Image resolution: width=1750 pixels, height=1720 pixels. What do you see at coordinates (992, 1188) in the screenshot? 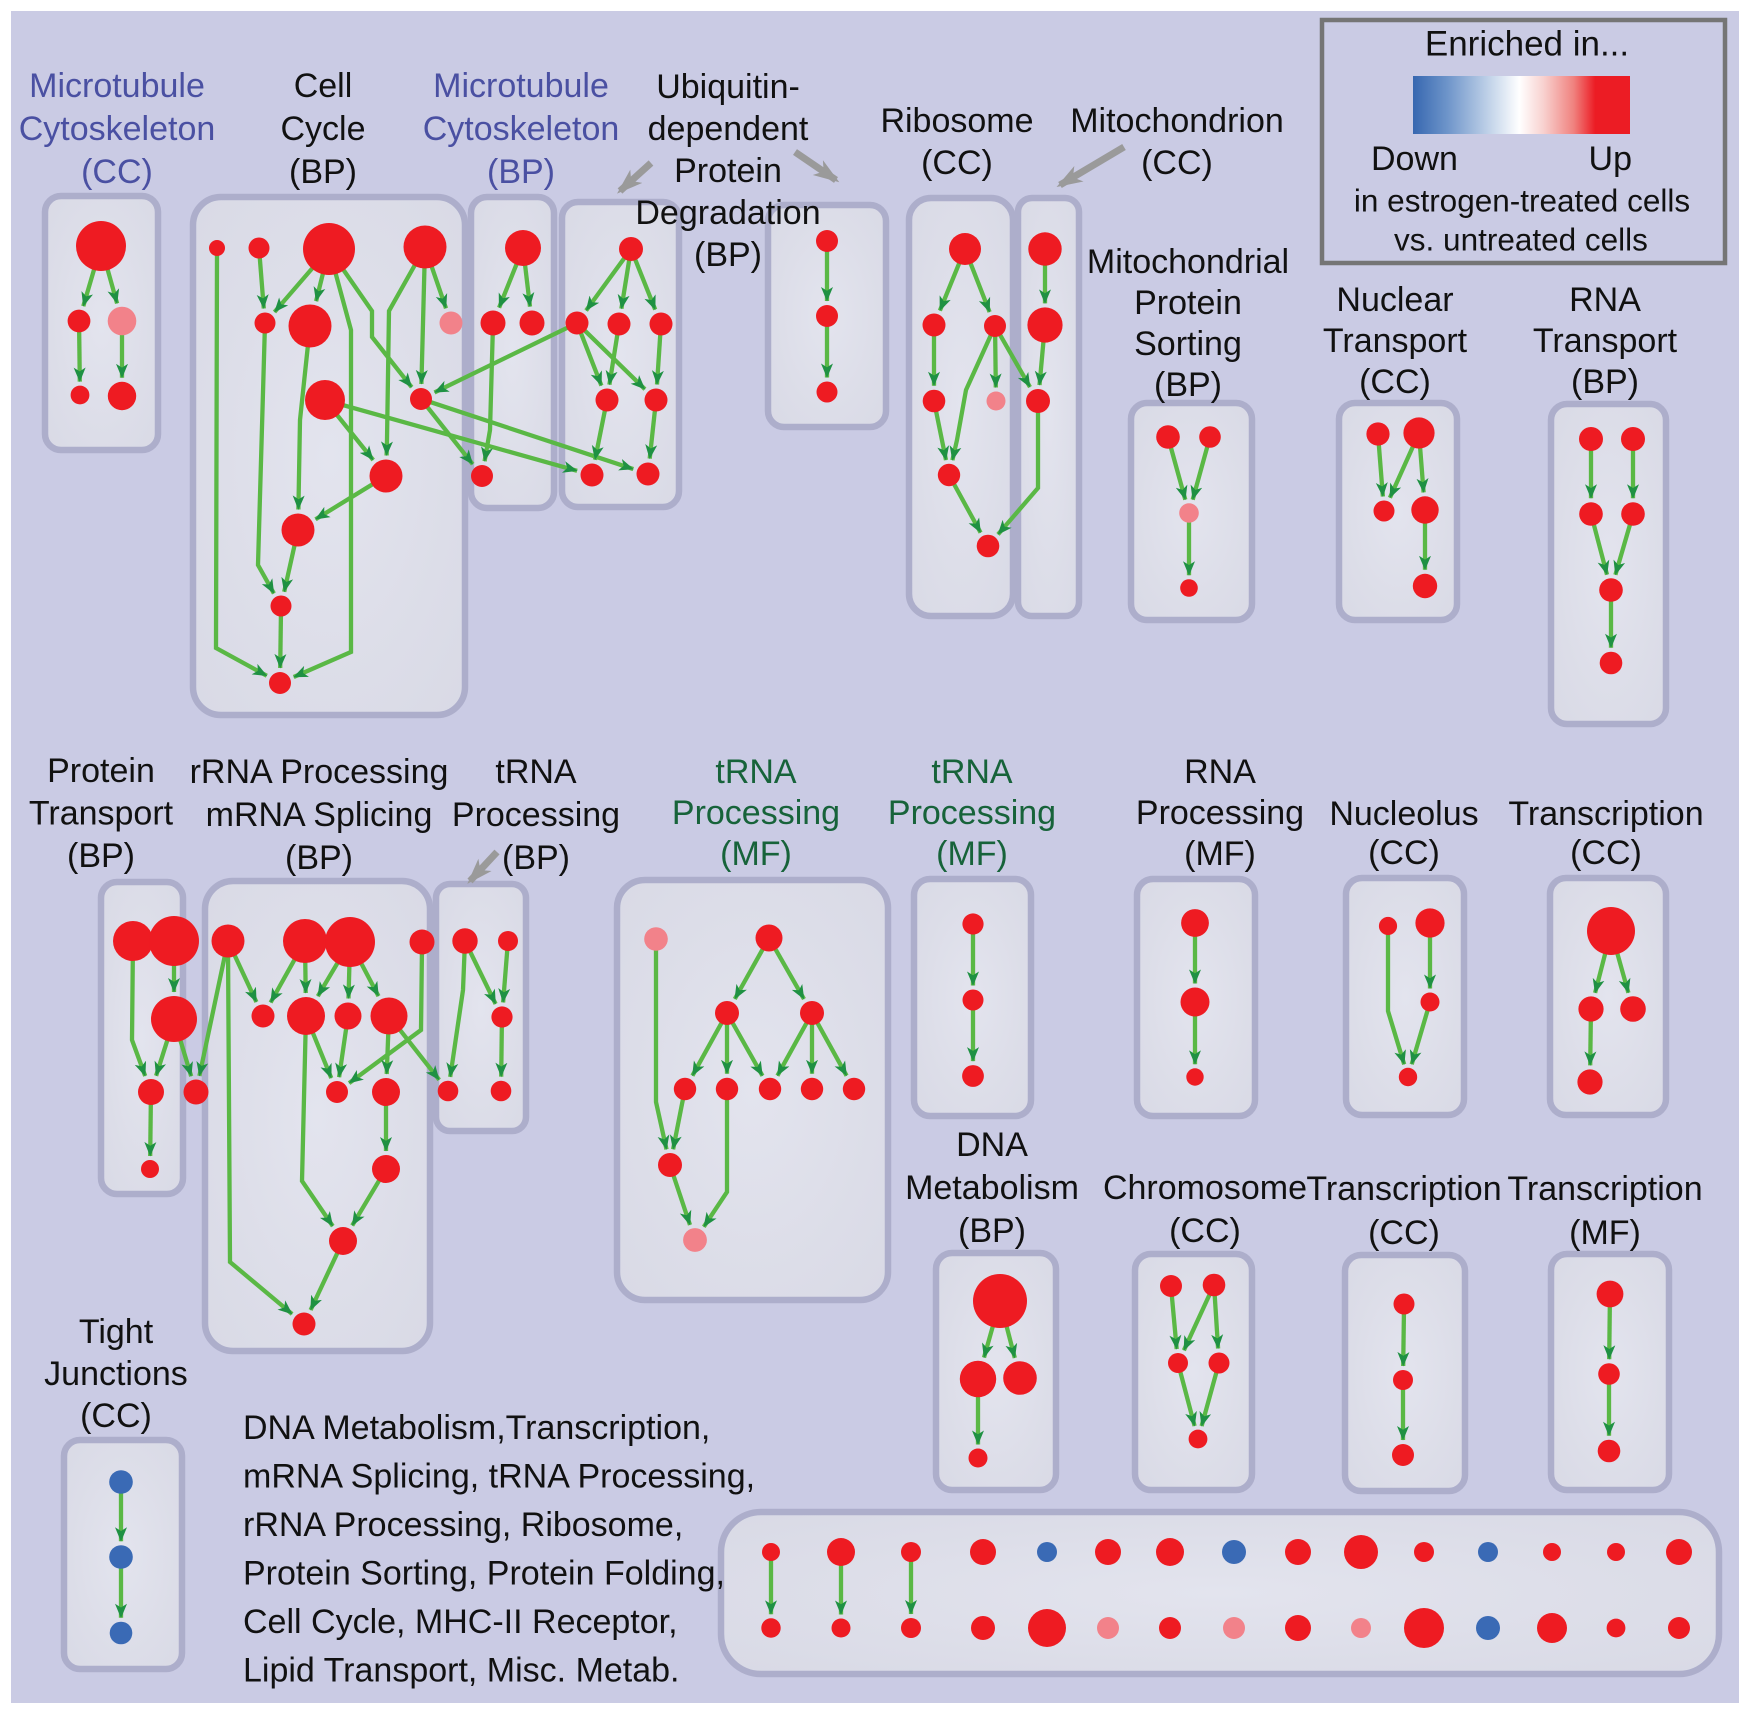
I see `svg-text: Metabolism` at bounding box center [992, 1188].